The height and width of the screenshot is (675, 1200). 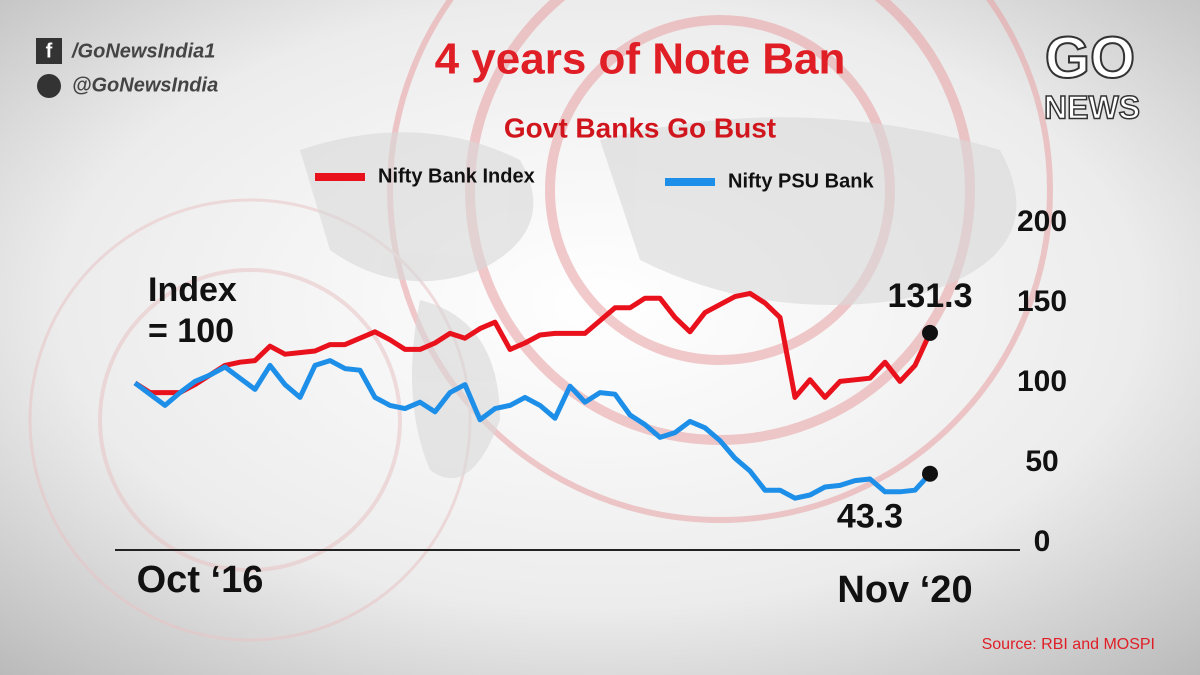 What do you see at coordinates (870, 517) in the screenshot?
I see `data-label: 43.3` at bounding box center [870, 517].